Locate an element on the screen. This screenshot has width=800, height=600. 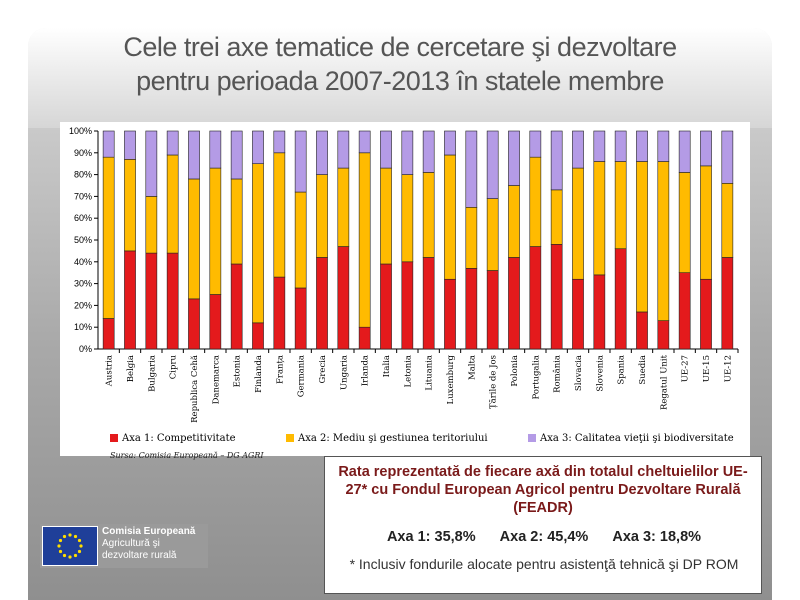
x-category-label: Slovenia is located at coordinates (600, 373).